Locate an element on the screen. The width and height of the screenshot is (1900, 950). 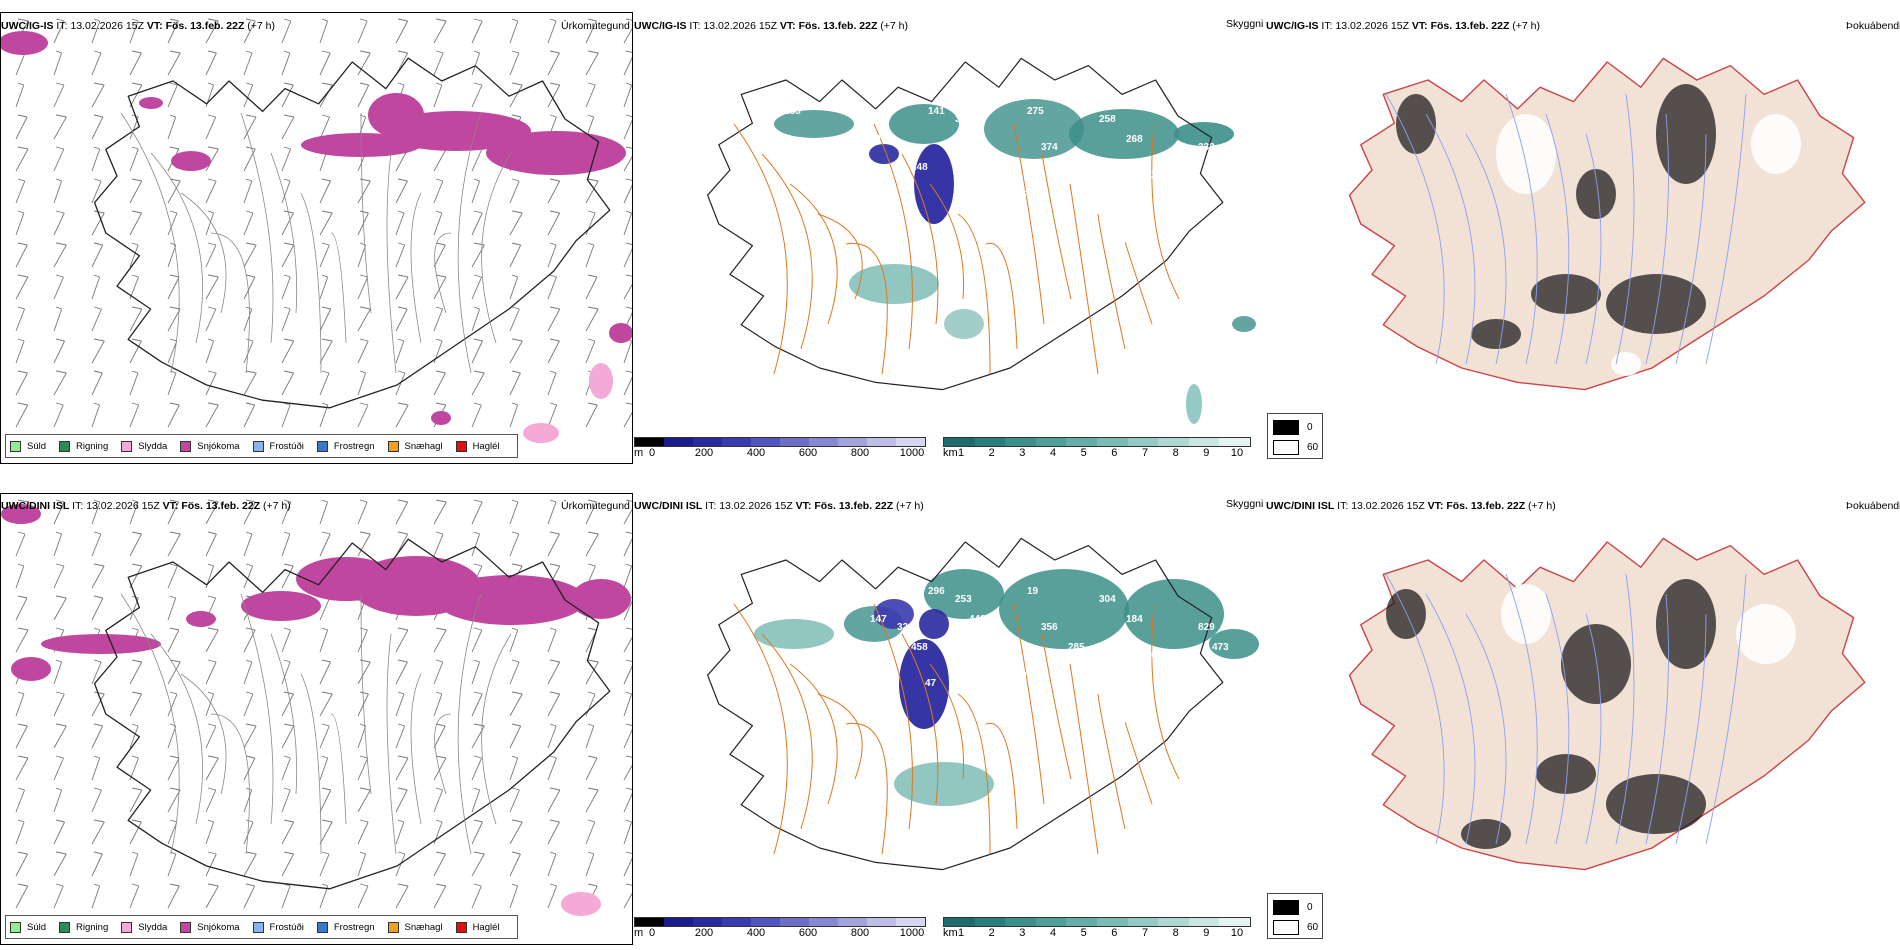
precip-map-top is located at coordinates (316, 230).